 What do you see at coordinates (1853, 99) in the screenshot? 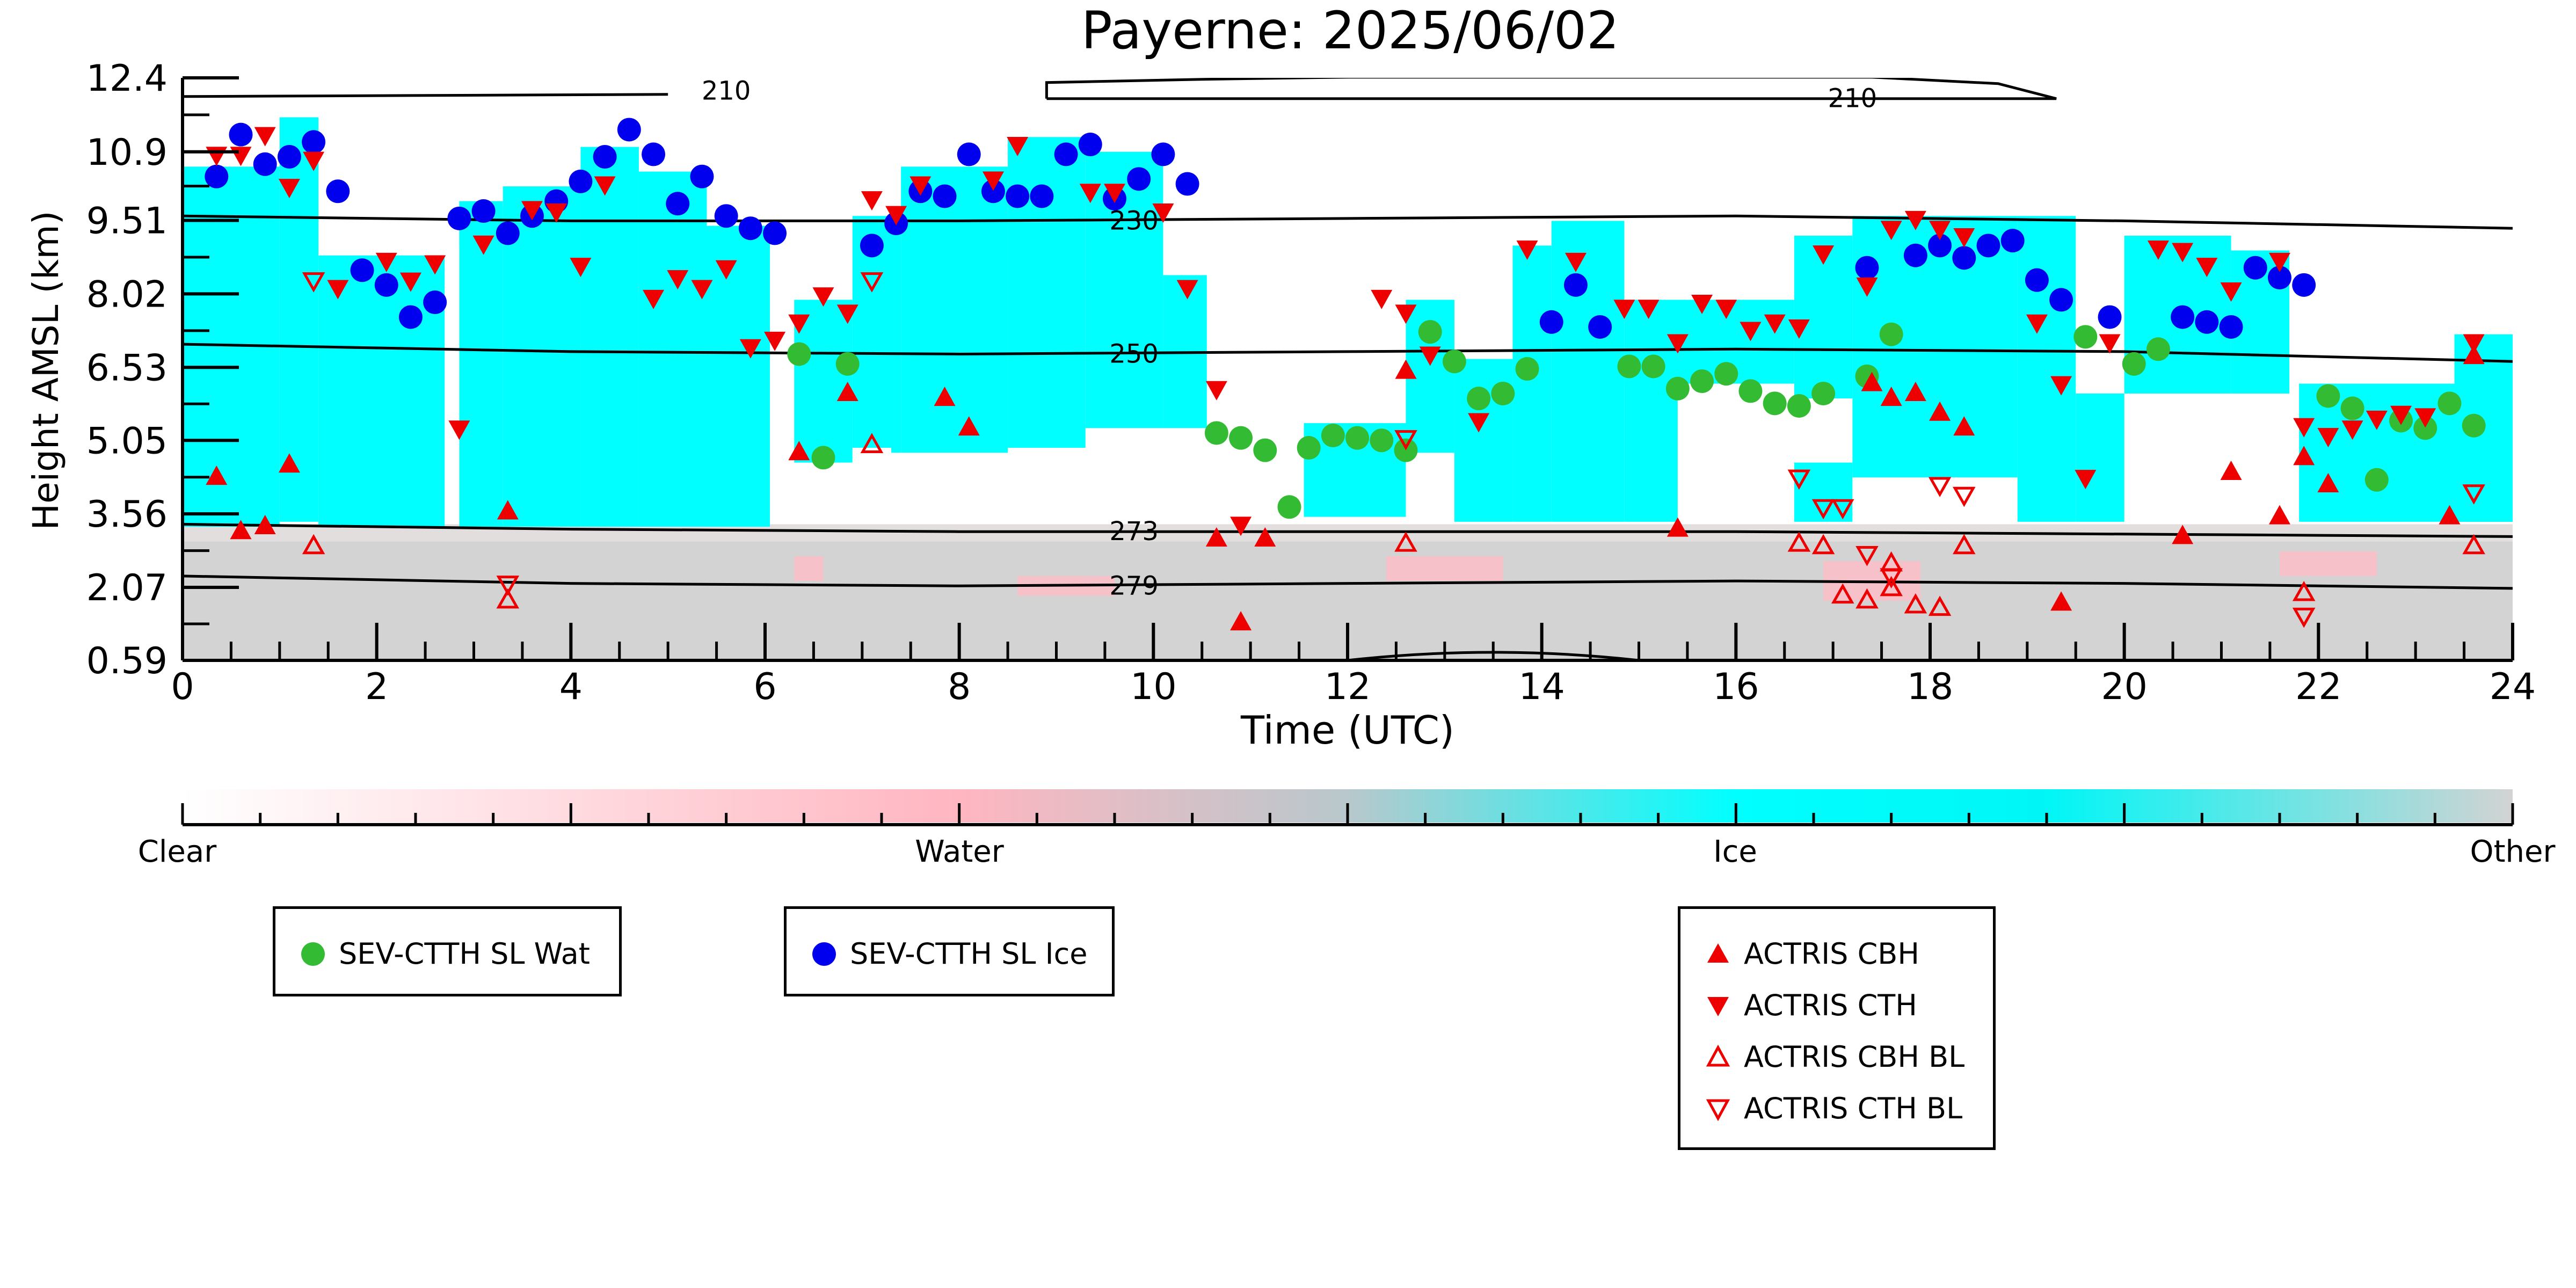
I see `contour-label-210: 210` at bounding box center [1853, 99].